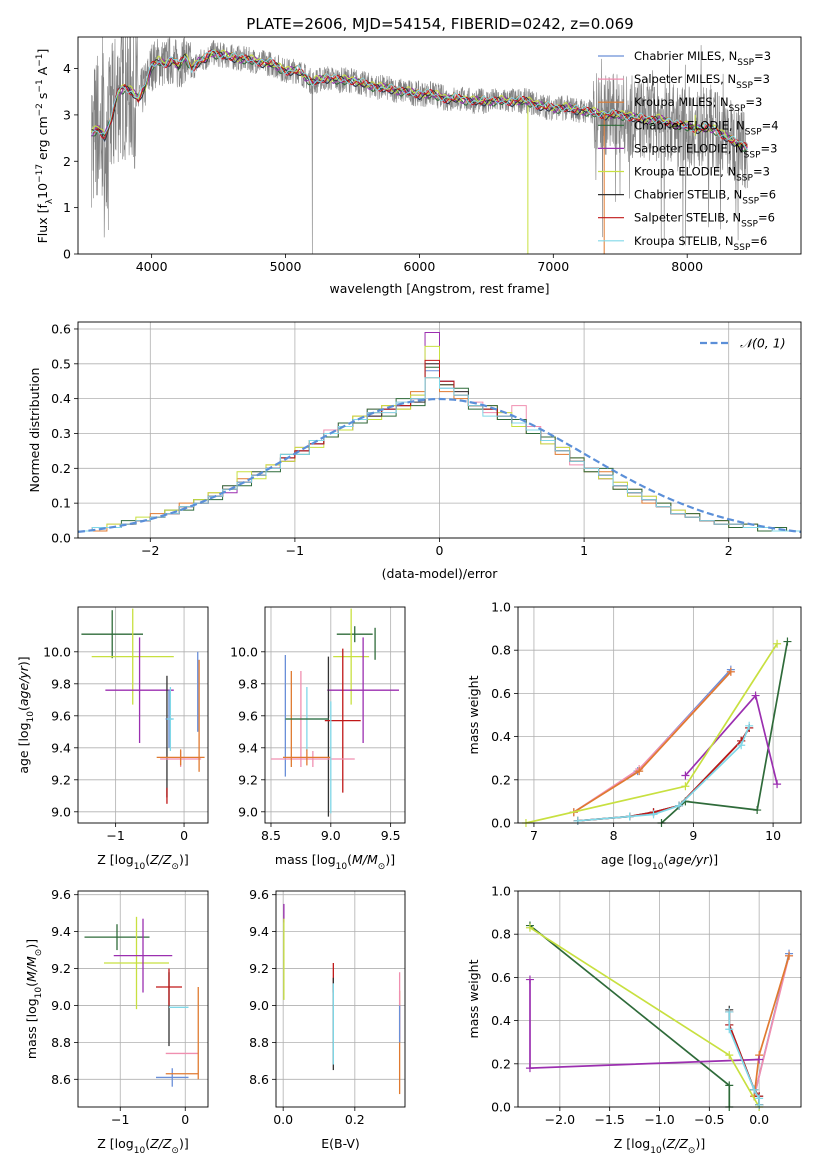 Image resolution: width=819 pixels, height=1170 pixels. I want to click on legend-label-part: Salpeter MILES, N, so click(685, 79).